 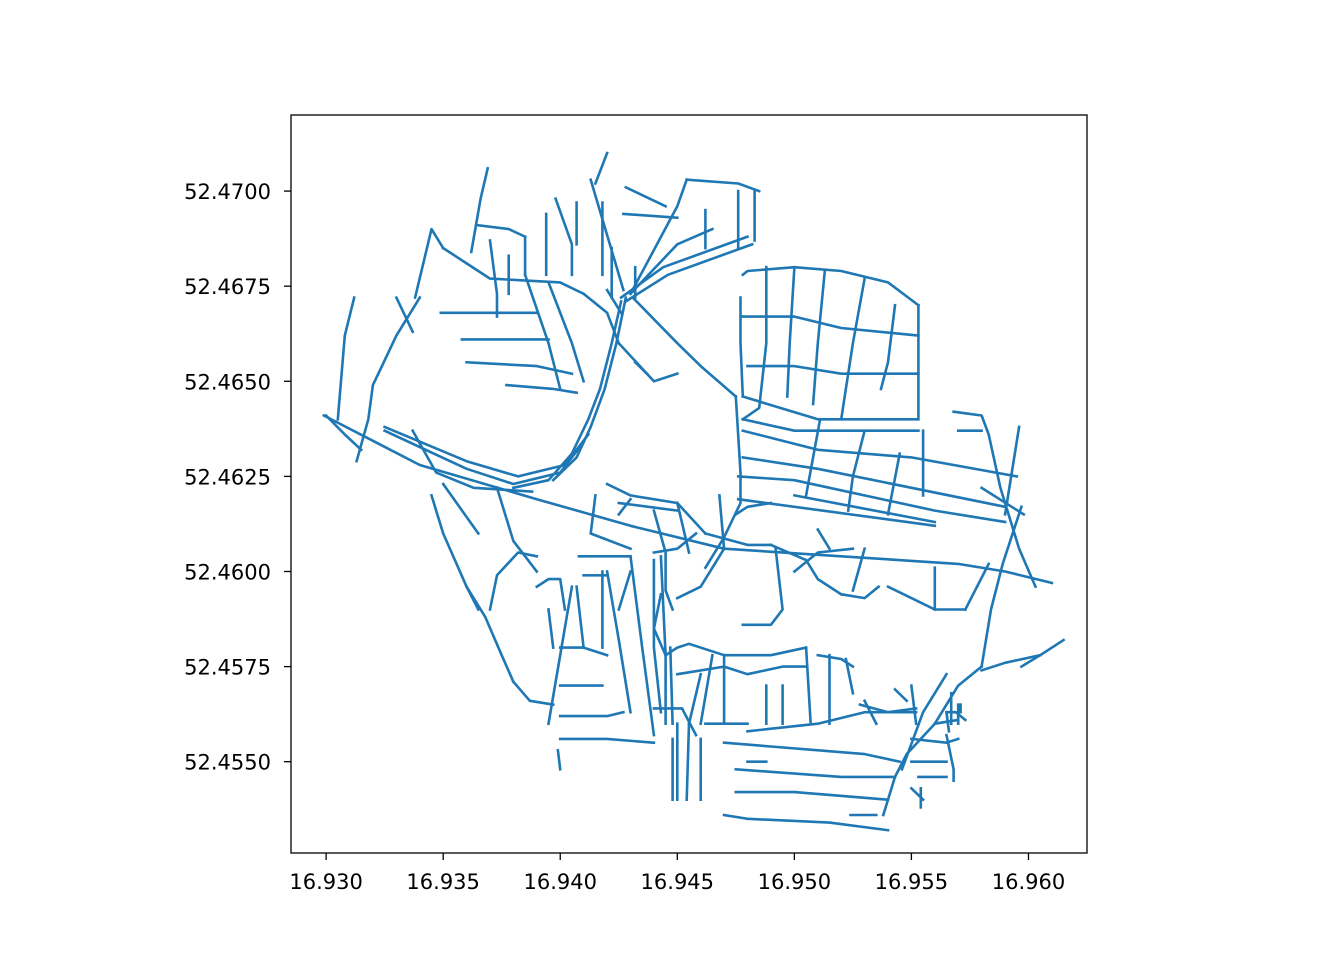 I want to click on y-tick-label: 52.4675, so click(x=227, y=287).